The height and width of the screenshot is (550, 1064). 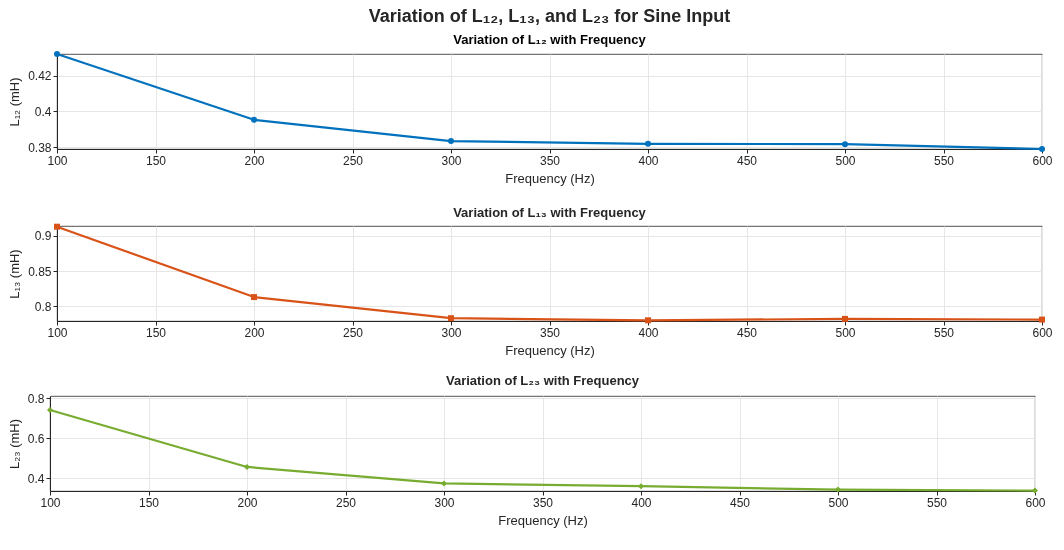 What do you see at coordinates (40, 147) in the screenshot?
I see `y-tick-label: 0.38` at bounding box center [40, 147].